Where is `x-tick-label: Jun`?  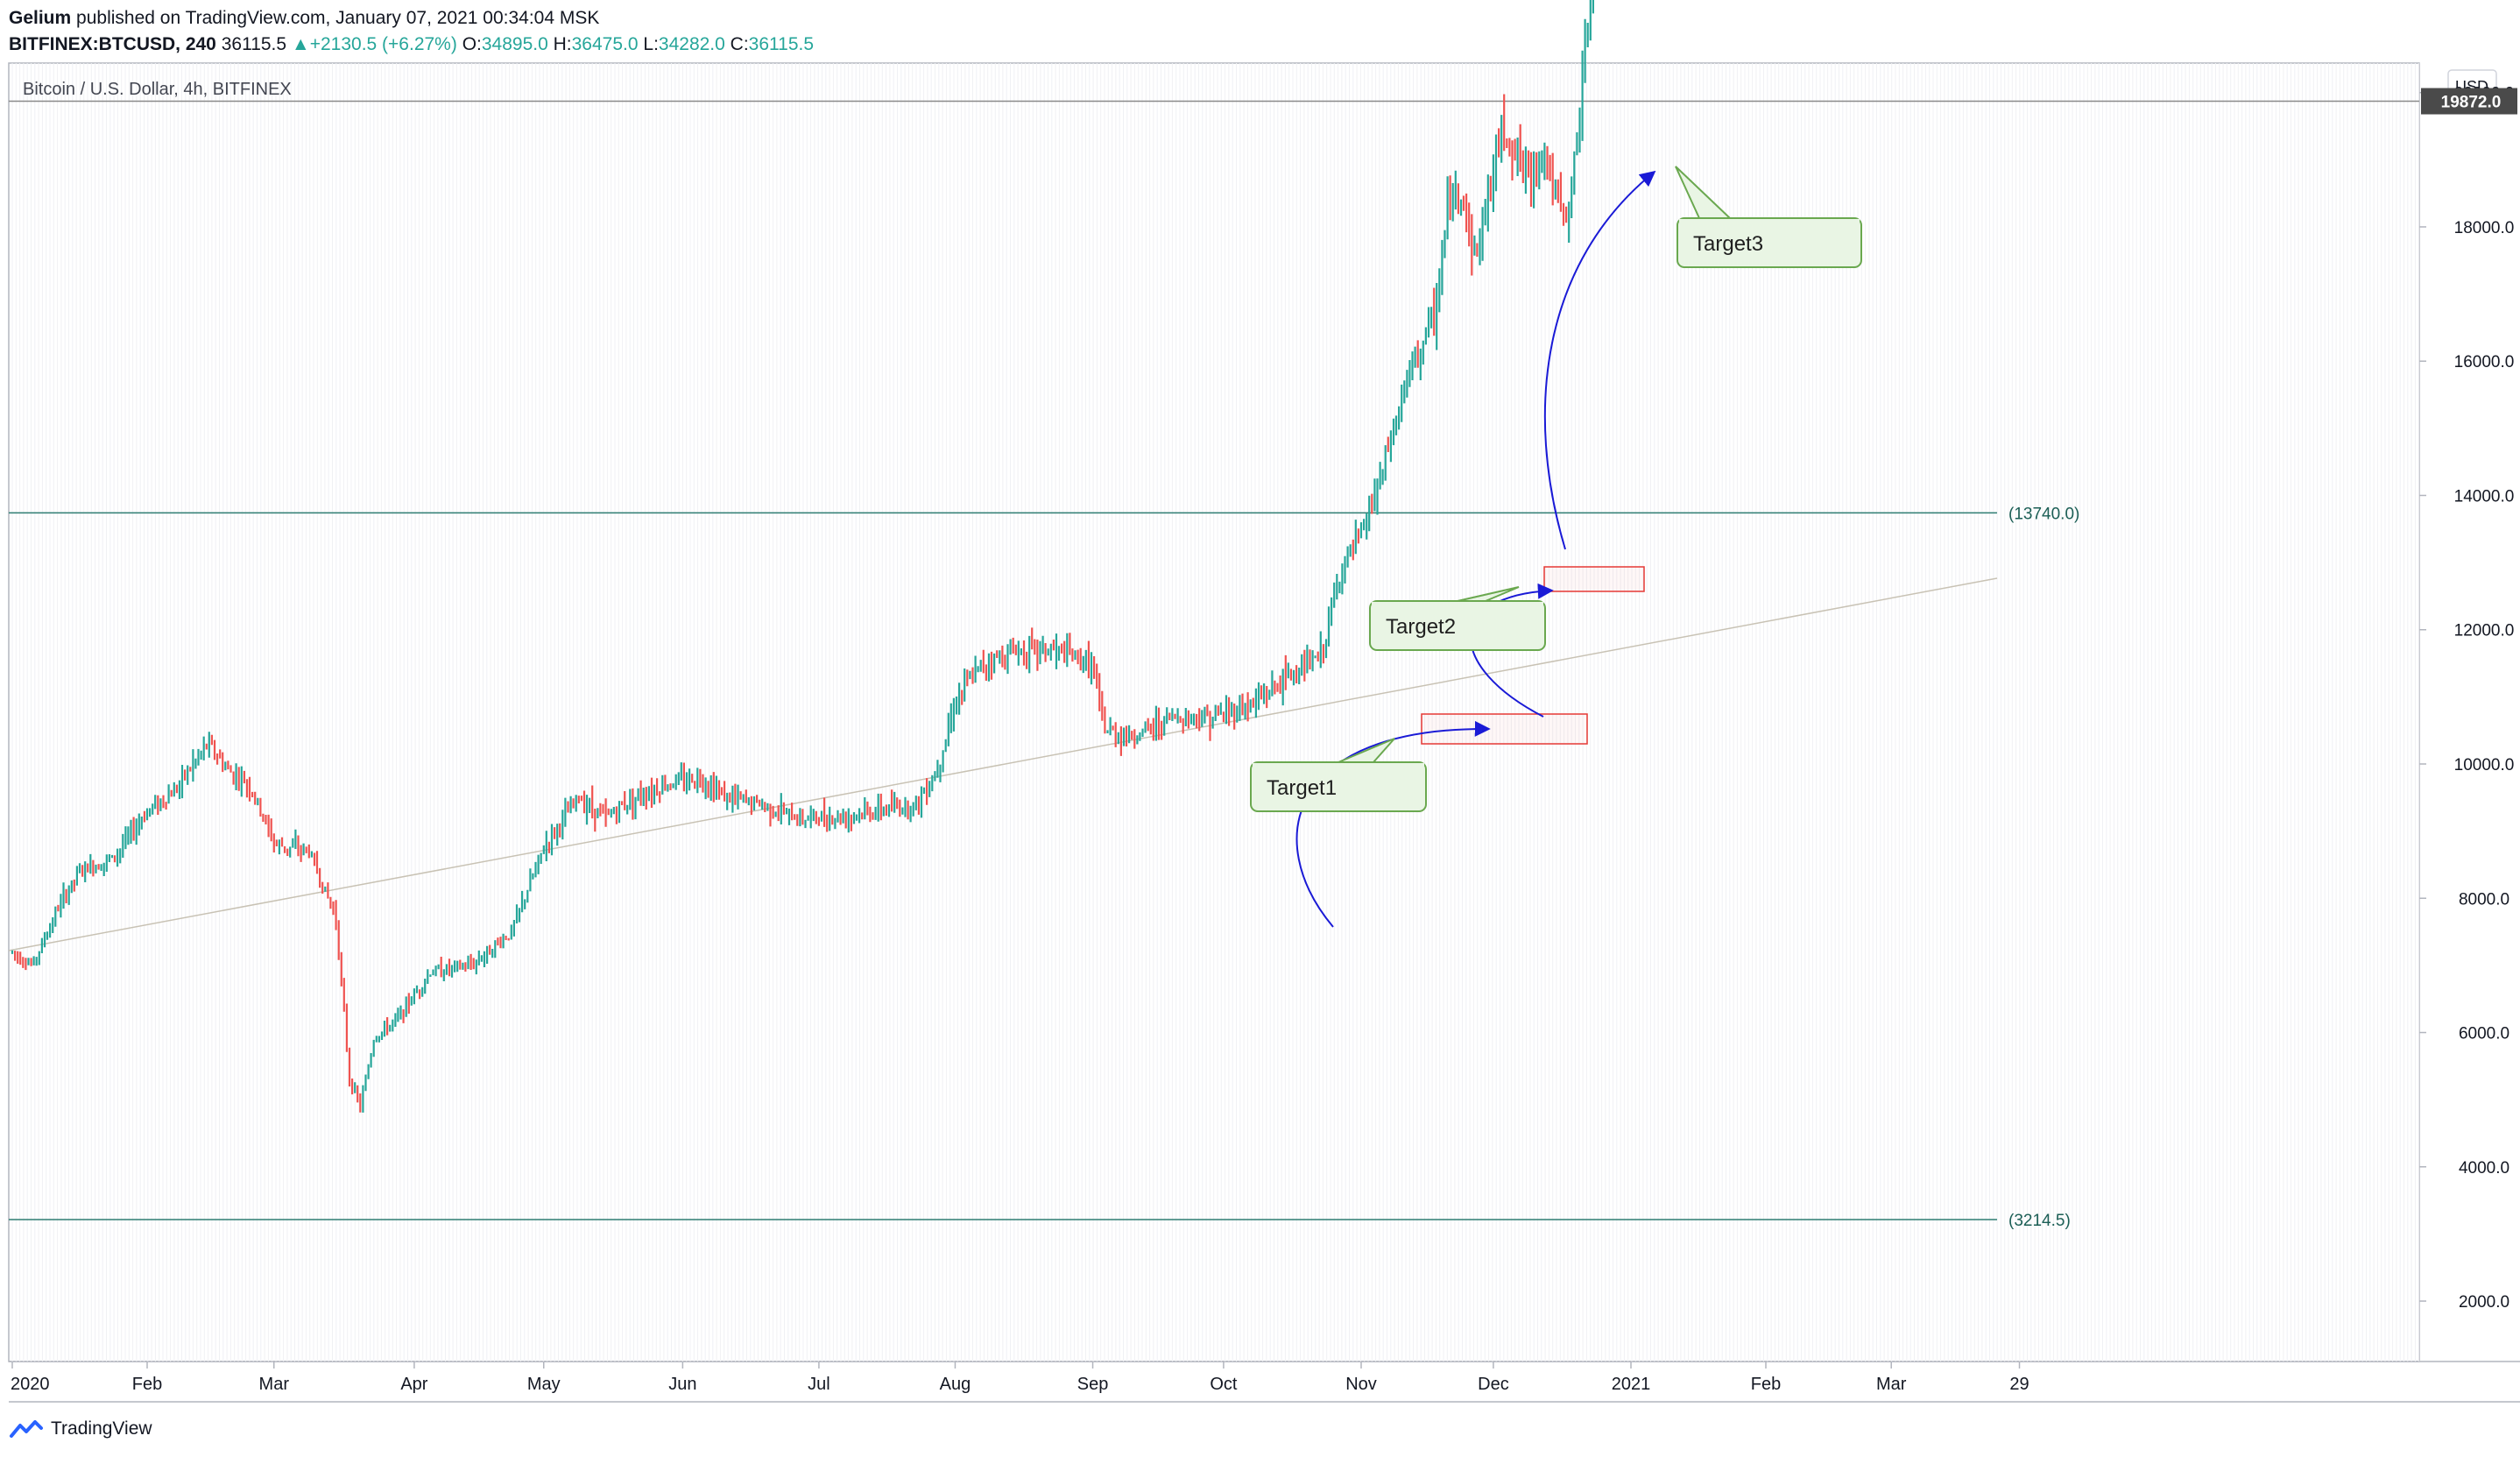
x-tick-label: Jun is located at coordinates (682, 1384).